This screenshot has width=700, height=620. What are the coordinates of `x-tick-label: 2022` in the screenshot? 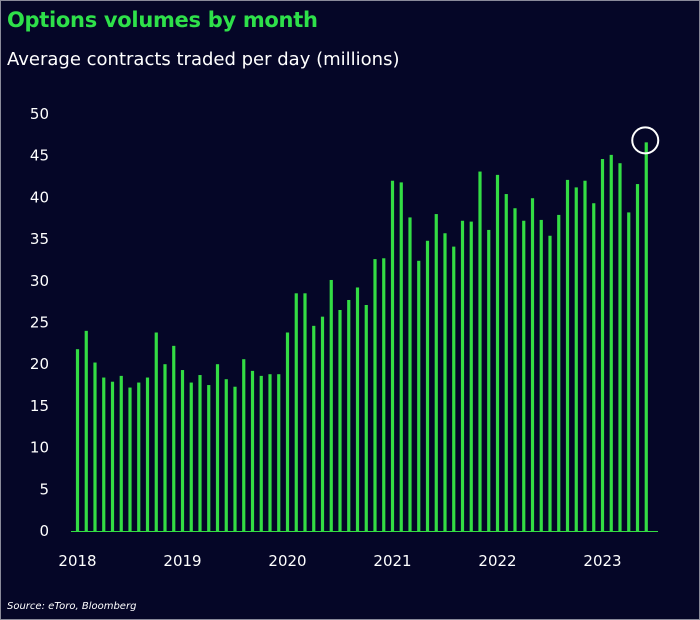 It's located at (497, 561).